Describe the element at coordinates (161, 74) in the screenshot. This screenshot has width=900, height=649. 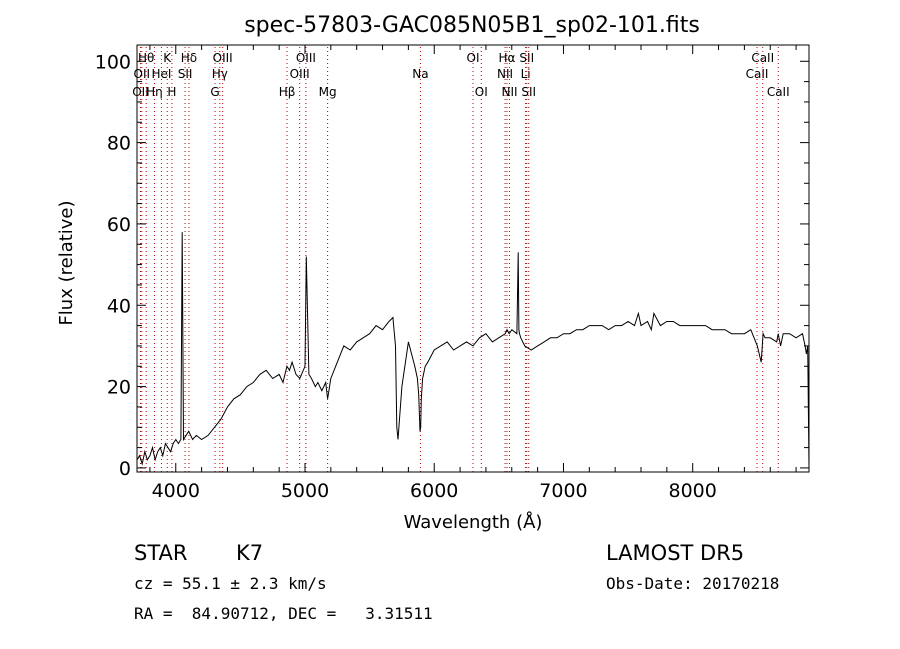
I see `line-marker-label: HeI` at that location.